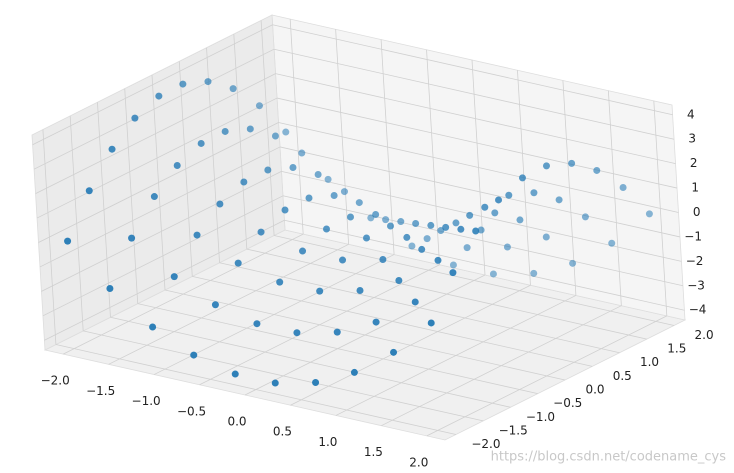 The image size is (734, 473). What do you see at coordinates (696, 285) in the screenshot?
I see `z-tick-label: −3` at bounding box center [696, 285].